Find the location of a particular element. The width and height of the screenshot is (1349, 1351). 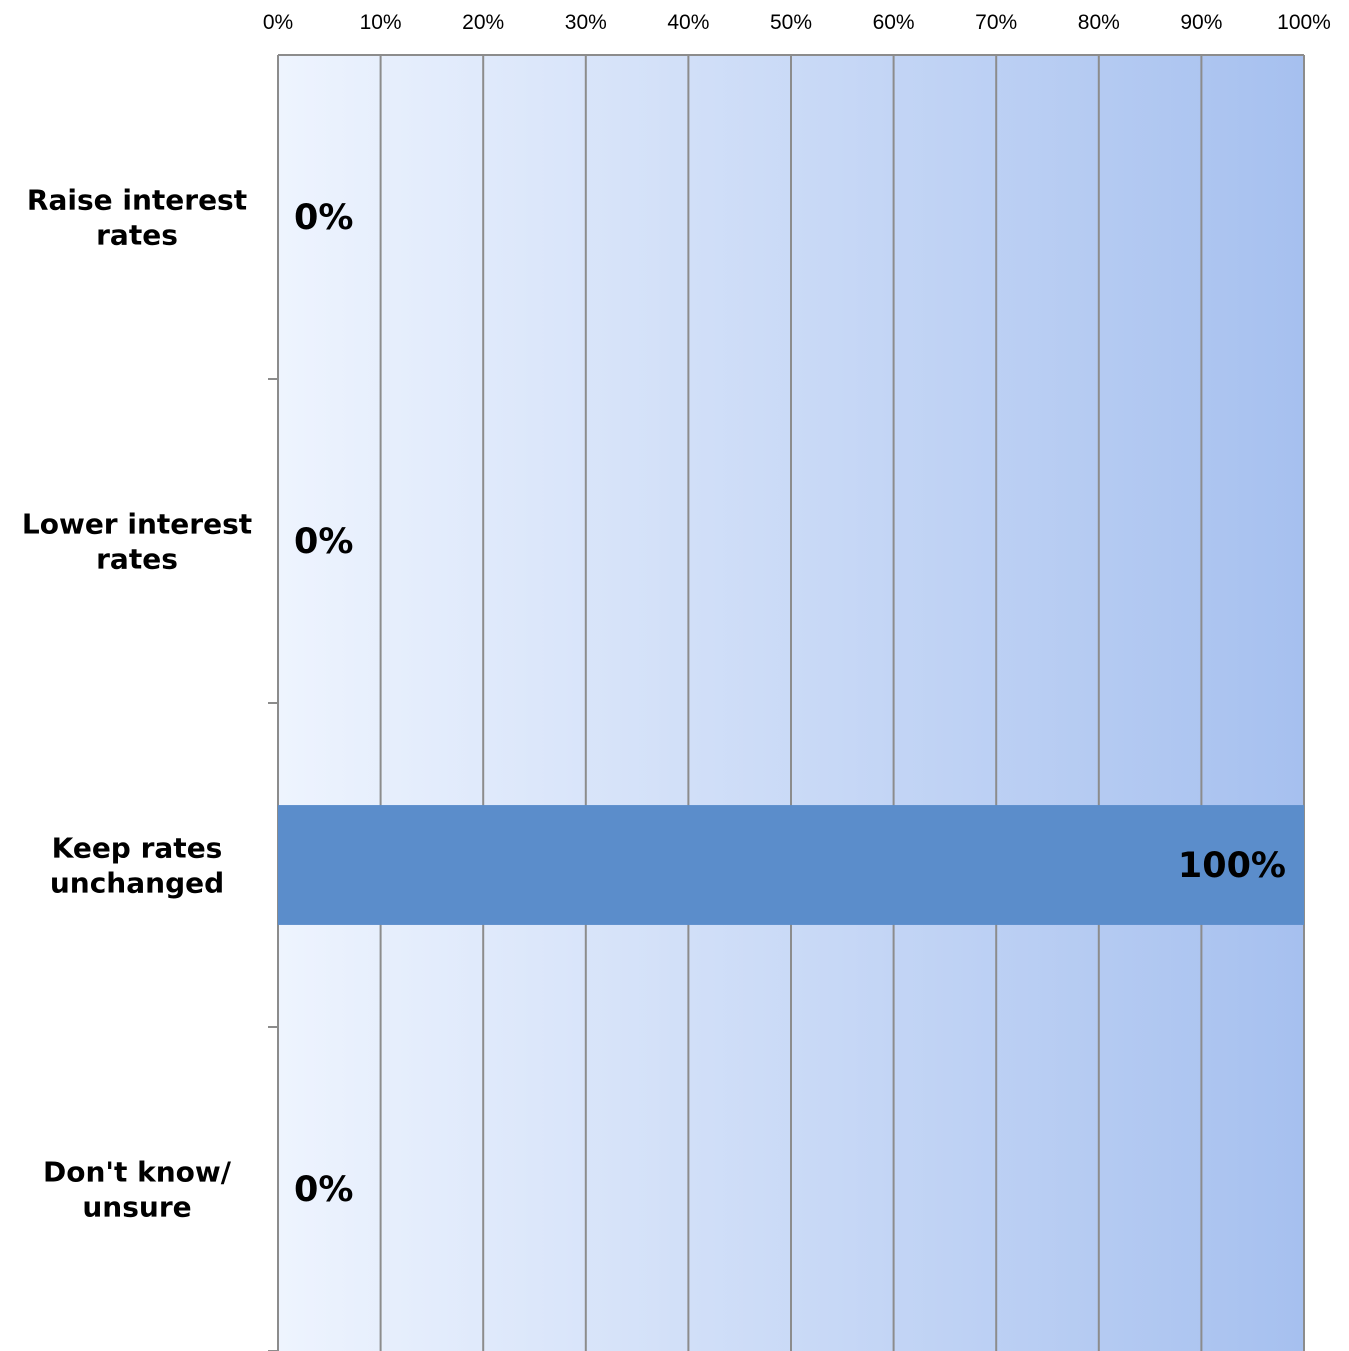

x-tick-label: 0% is located at coordinates (278, 22).